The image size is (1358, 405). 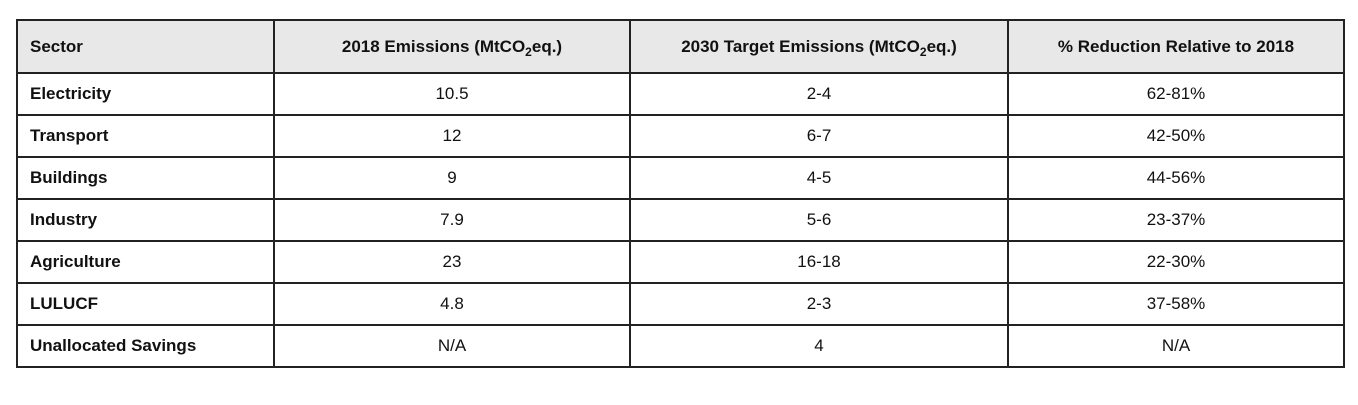 I want to click on table-row: Electricity 10.5 2-4 62-81%, so click(x=680, y=94).